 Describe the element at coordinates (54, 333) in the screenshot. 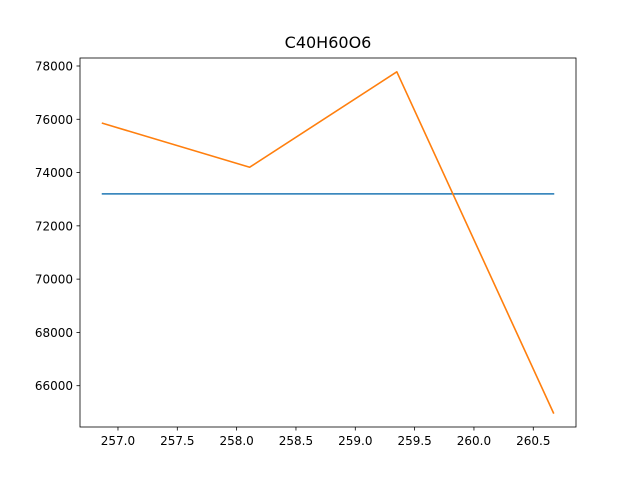

I see `y-tick-label: 68000` at that location.